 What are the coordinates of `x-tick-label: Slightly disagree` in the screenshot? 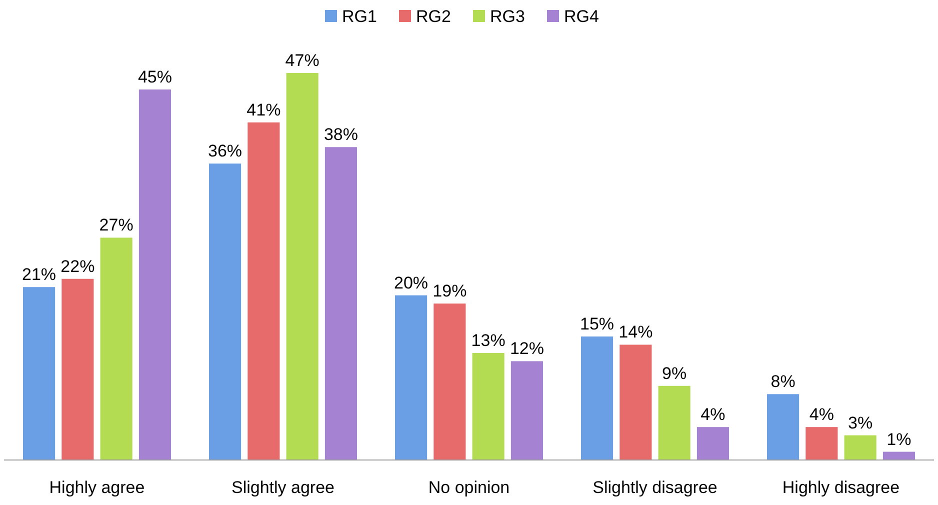 It's located at (655, 487).